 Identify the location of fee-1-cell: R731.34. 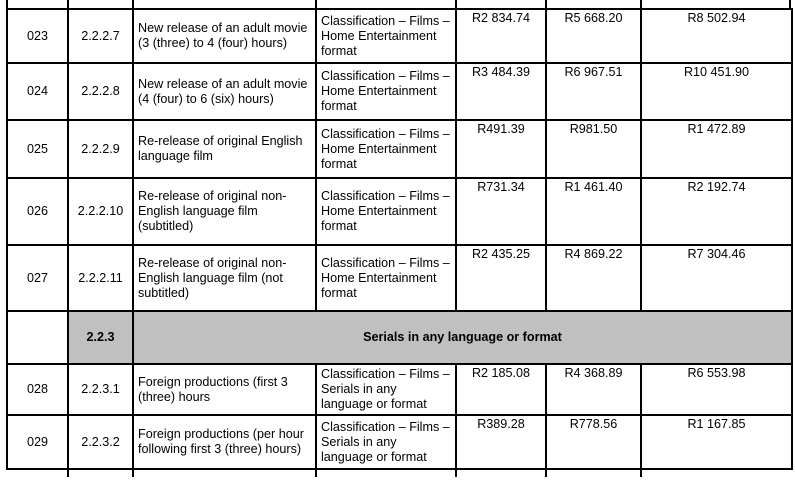
(501, 211).